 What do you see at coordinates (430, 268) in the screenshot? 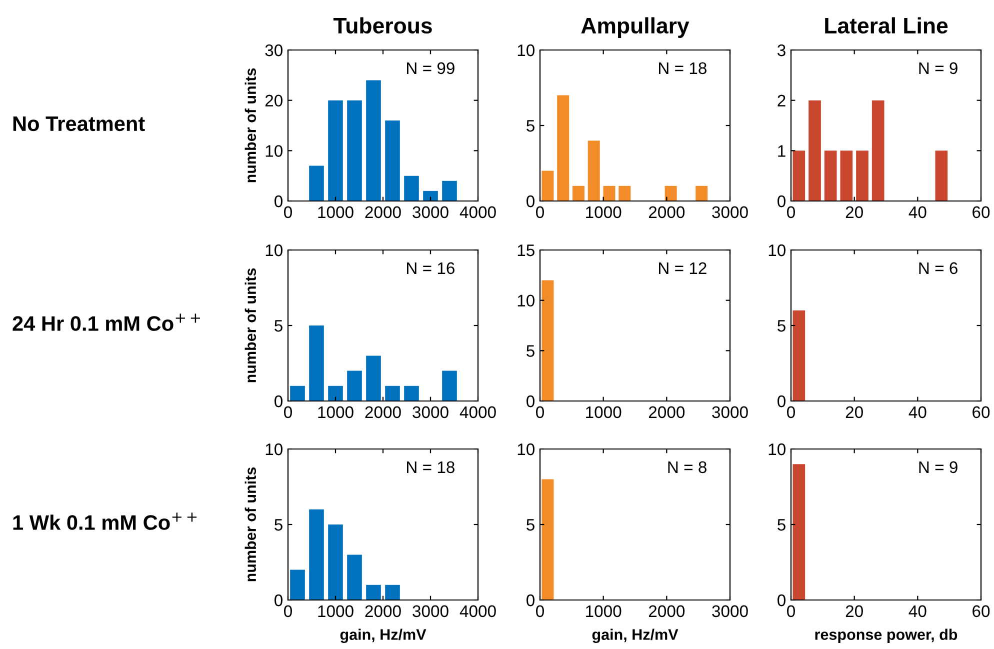
I see `annotation: N = 16` at bounding box center [430, 268].